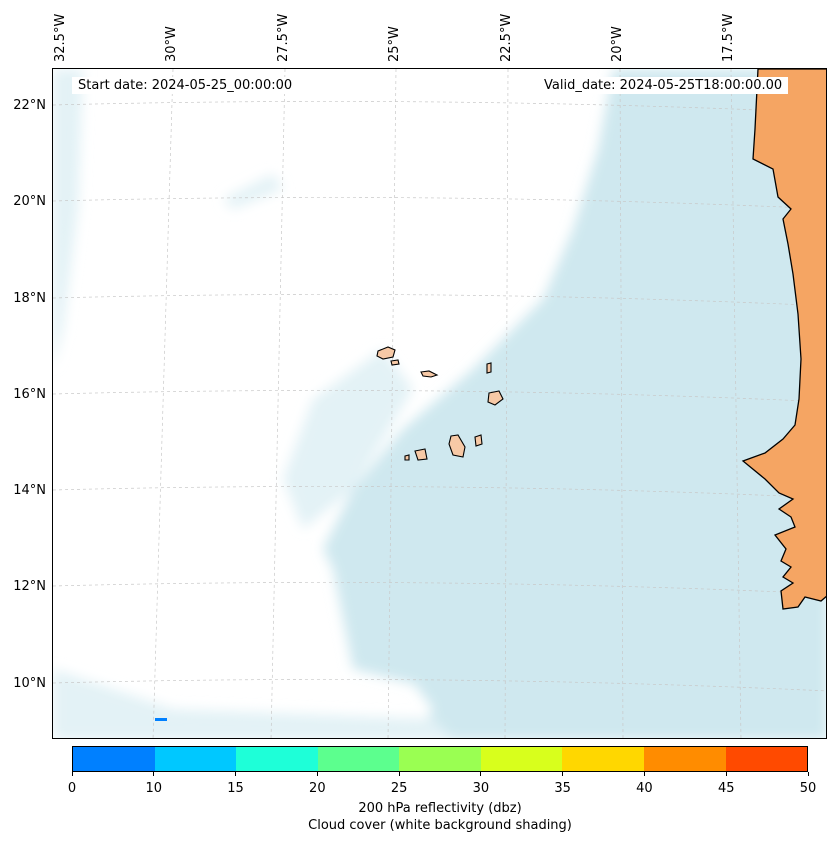  I want to click on grid-line-lon-30w, so click(163, 403).